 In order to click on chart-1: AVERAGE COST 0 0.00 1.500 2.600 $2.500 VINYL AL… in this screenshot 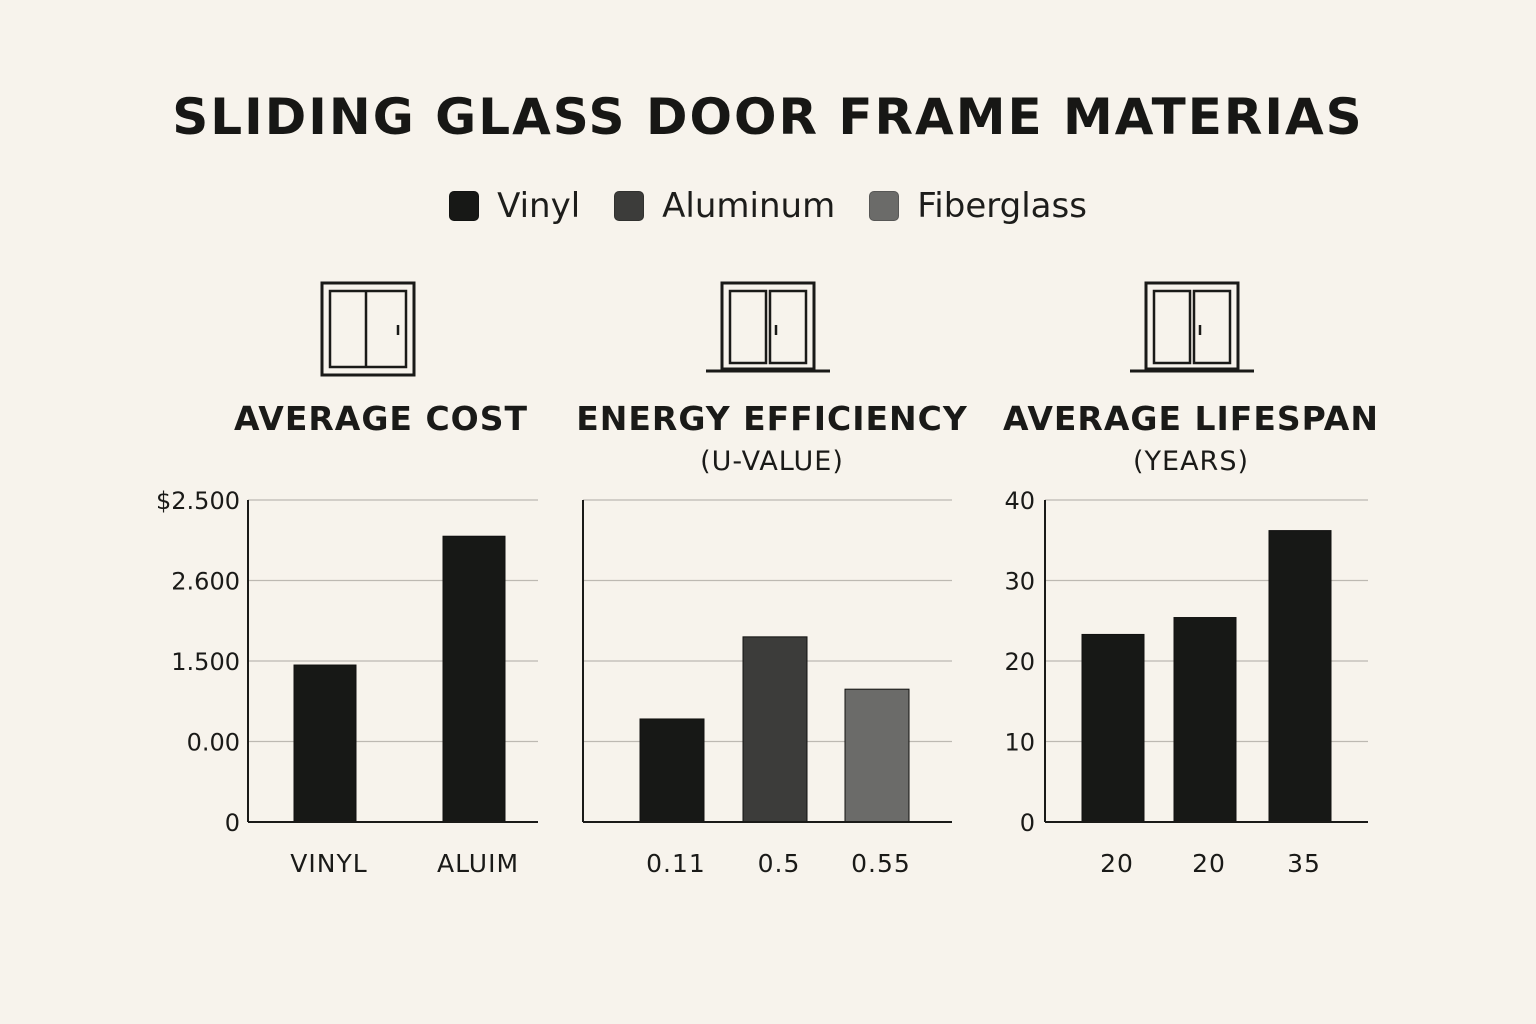, I will do `click(347, 638)`.